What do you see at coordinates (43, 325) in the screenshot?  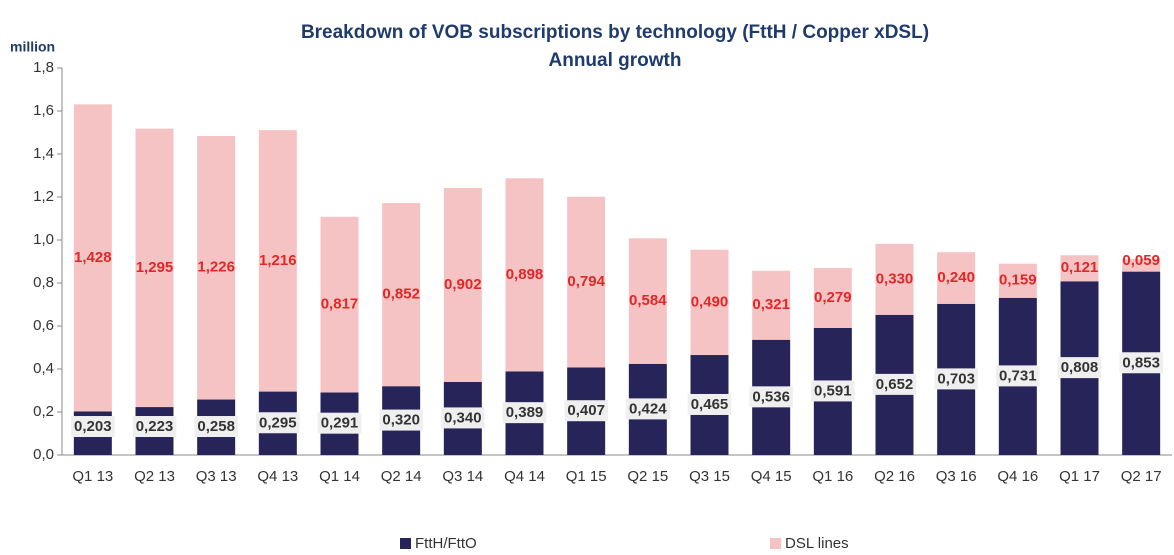 I see `y-tick-label: 0,6` at bounding box center [43, 325].